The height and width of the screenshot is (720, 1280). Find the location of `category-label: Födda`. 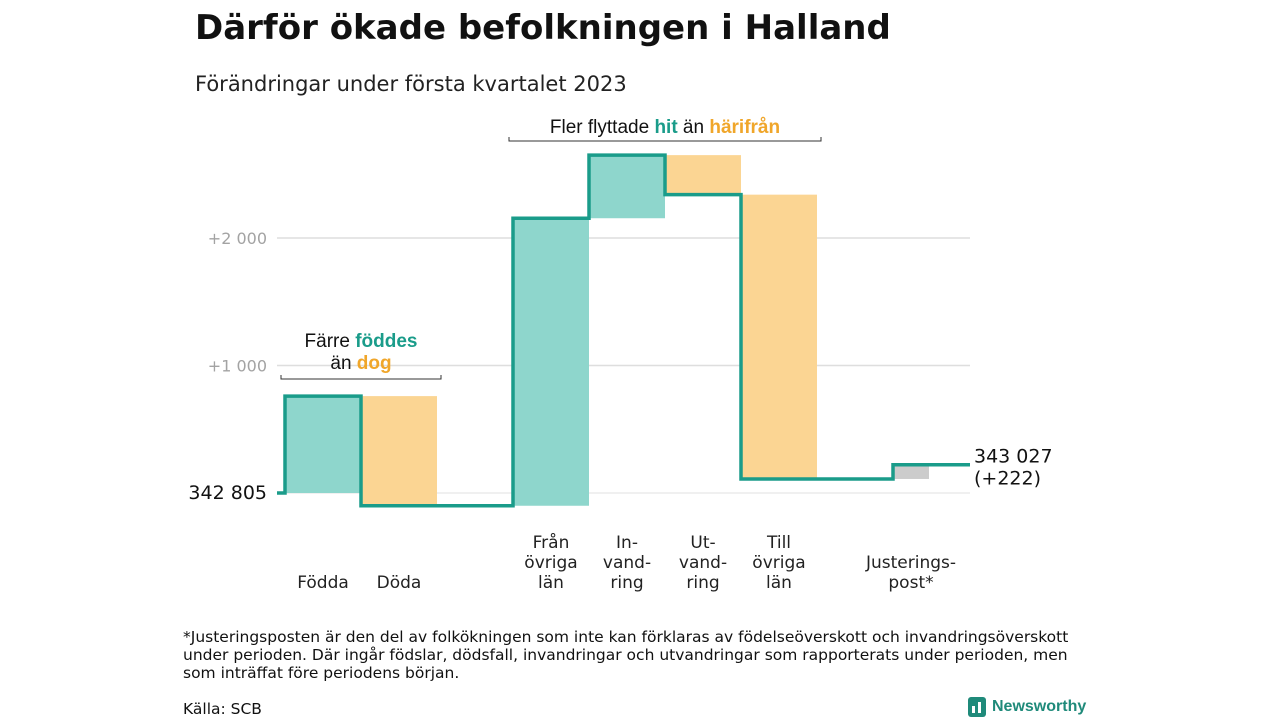

category-label: Födda is located at coordinates (323, 583).